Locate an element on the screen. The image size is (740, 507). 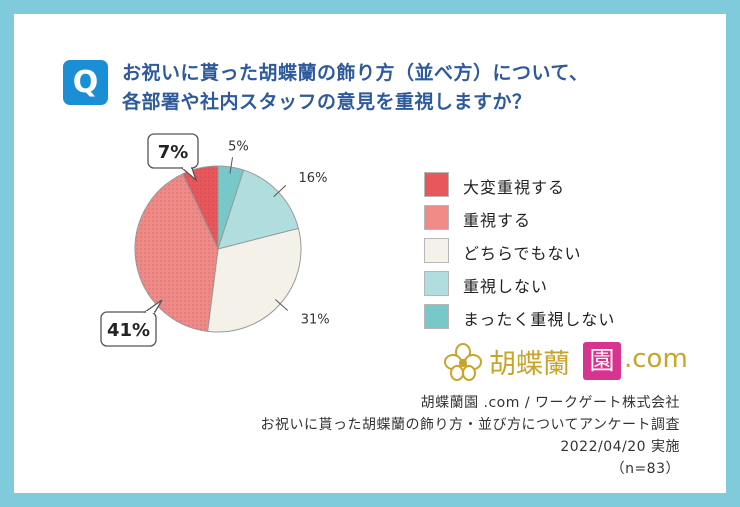
data-label-5%: 5% is located at coordinates (238, 146).